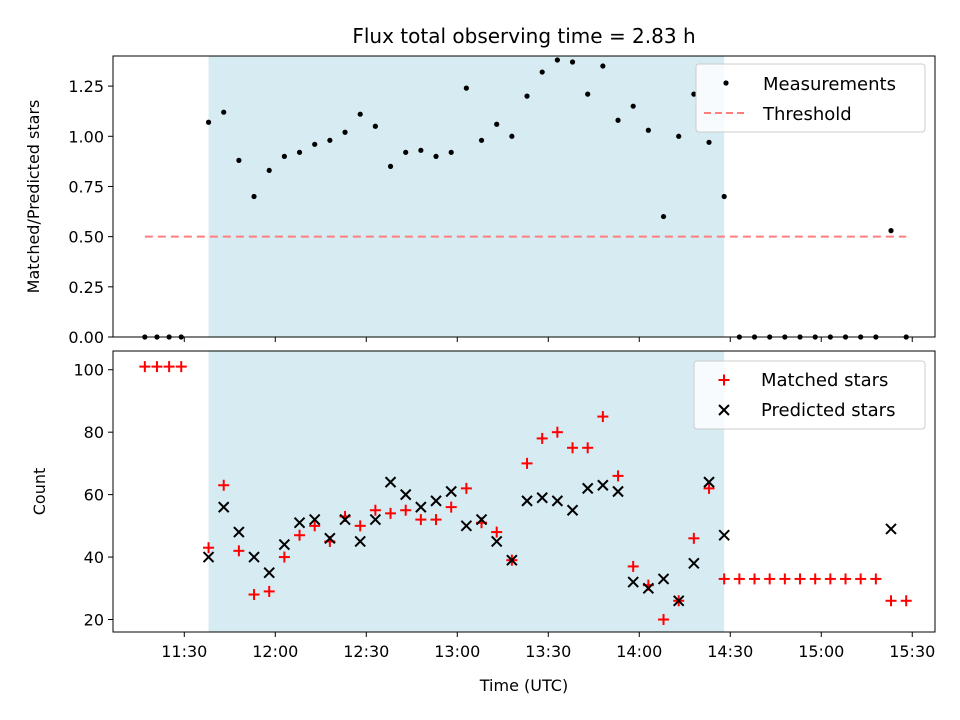 This screenshot has height=720, width=960. I want to click on ratio-legend: Measurements Threshold, so click(810, 98).